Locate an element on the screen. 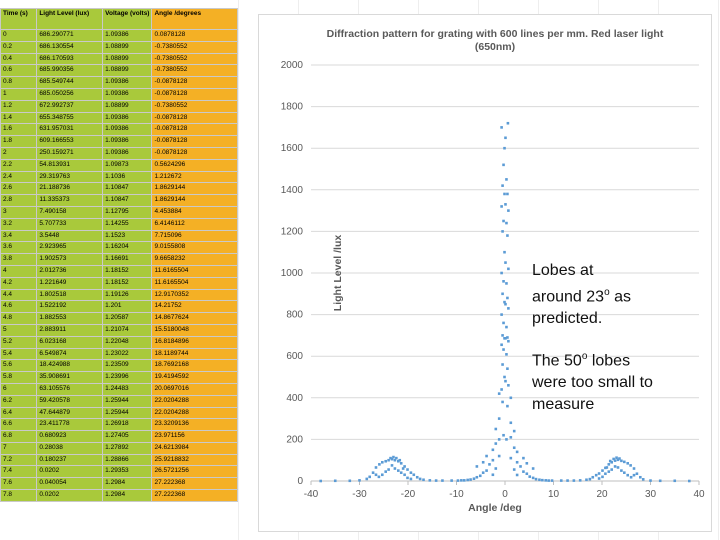 This screenshot has height=540, width=720. cell-light-level: 609.166553 is located at coordinates (70, 141).